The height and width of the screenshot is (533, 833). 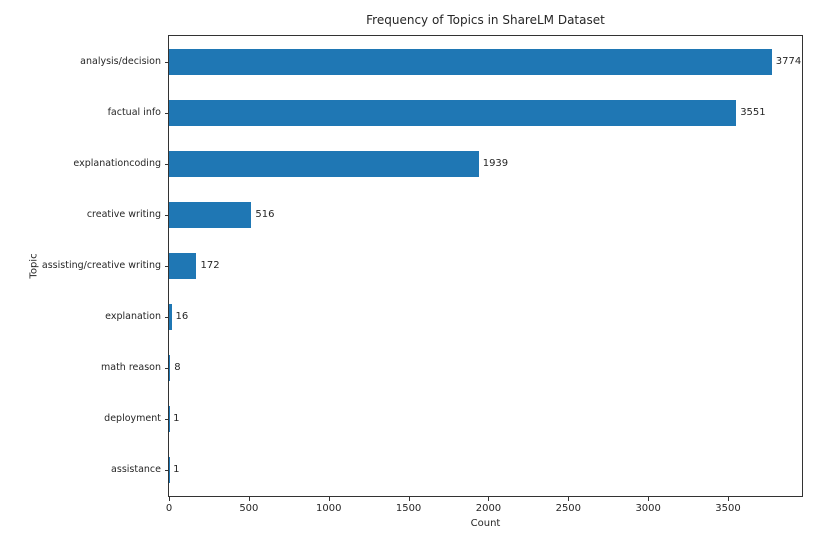 What do you see at coordinates (117, 163) in the screenshot?
I see `y-tick-label: explanationcoding` at bounding box center [117, 163].